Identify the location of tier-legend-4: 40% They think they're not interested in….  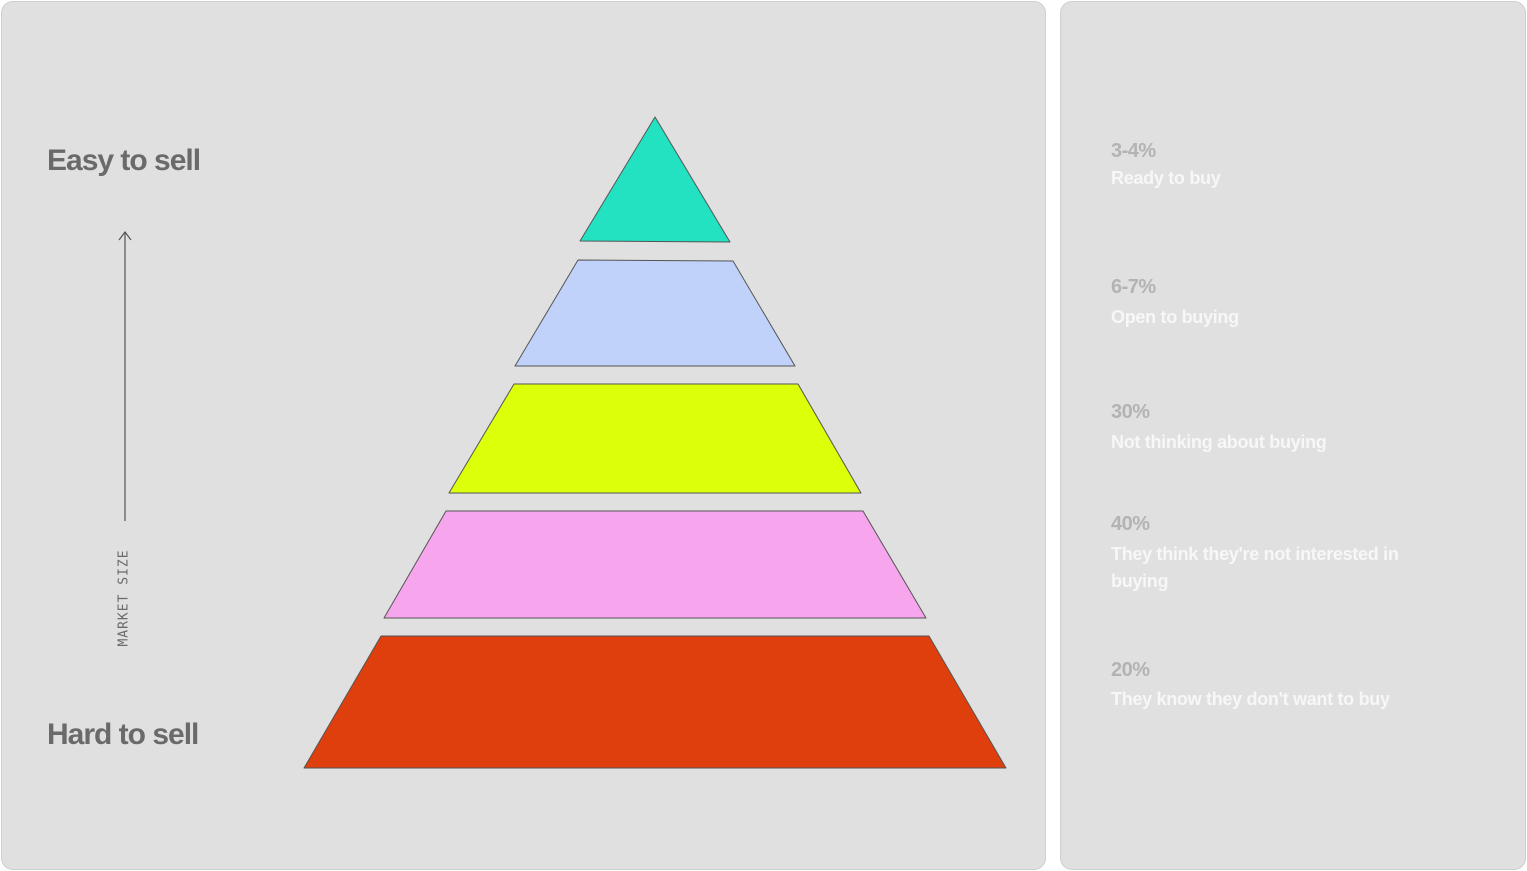
(1261, 554).